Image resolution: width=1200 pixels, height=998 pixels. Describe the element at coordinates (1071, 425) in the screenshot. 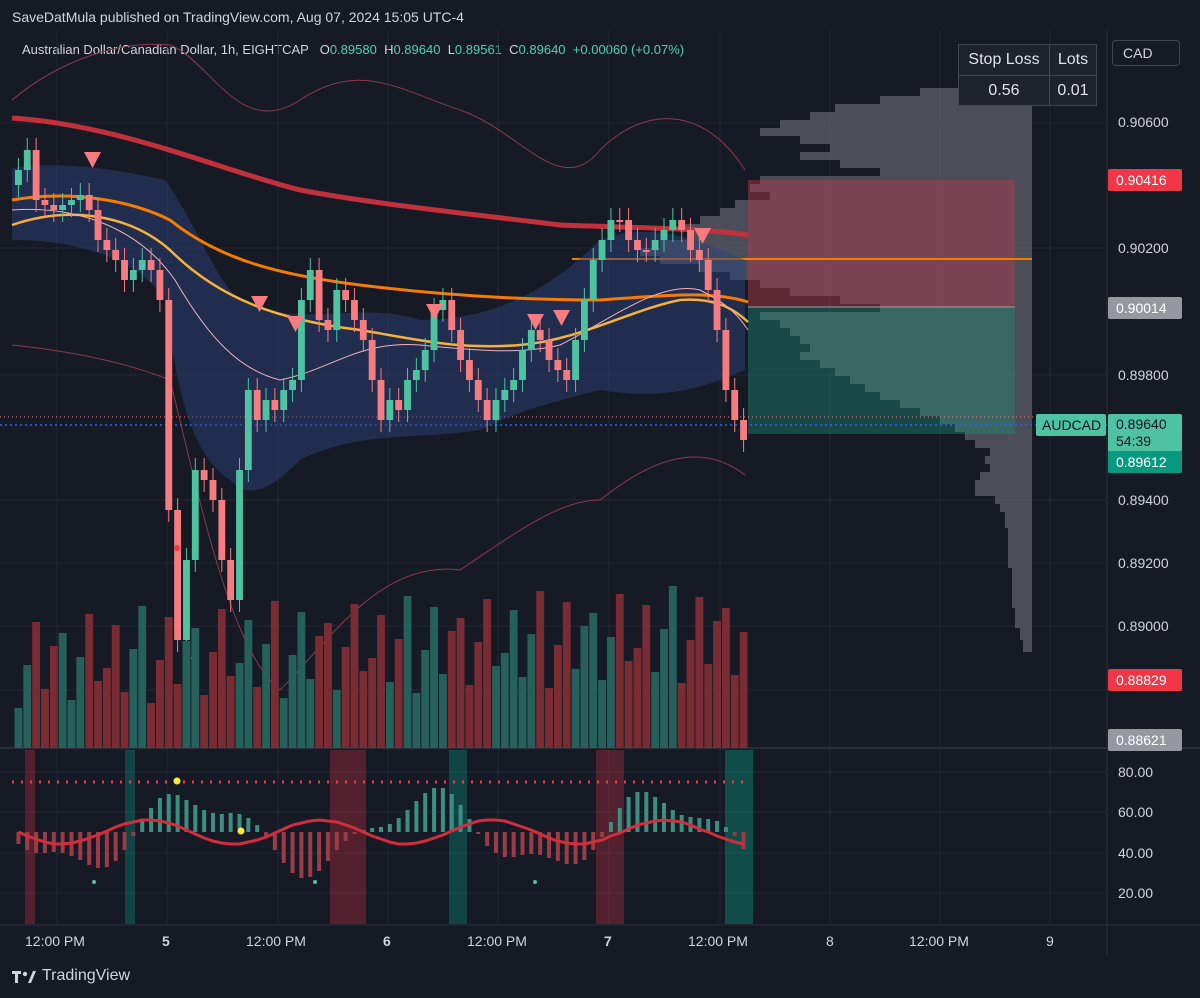

I see `symbol-tag: AUDCAD` at that location.